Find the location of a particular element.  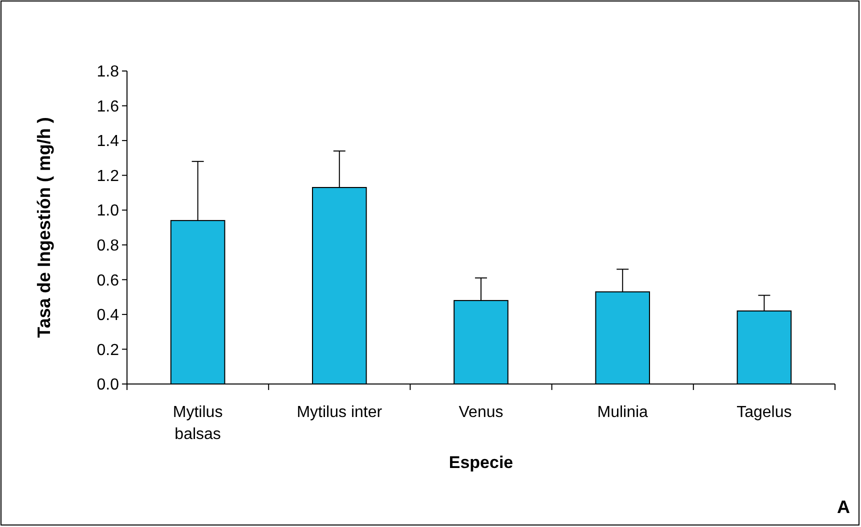

y-axis-title: Tasa de Ingestión ( mg/h ) is located at coordinates (44, 227).